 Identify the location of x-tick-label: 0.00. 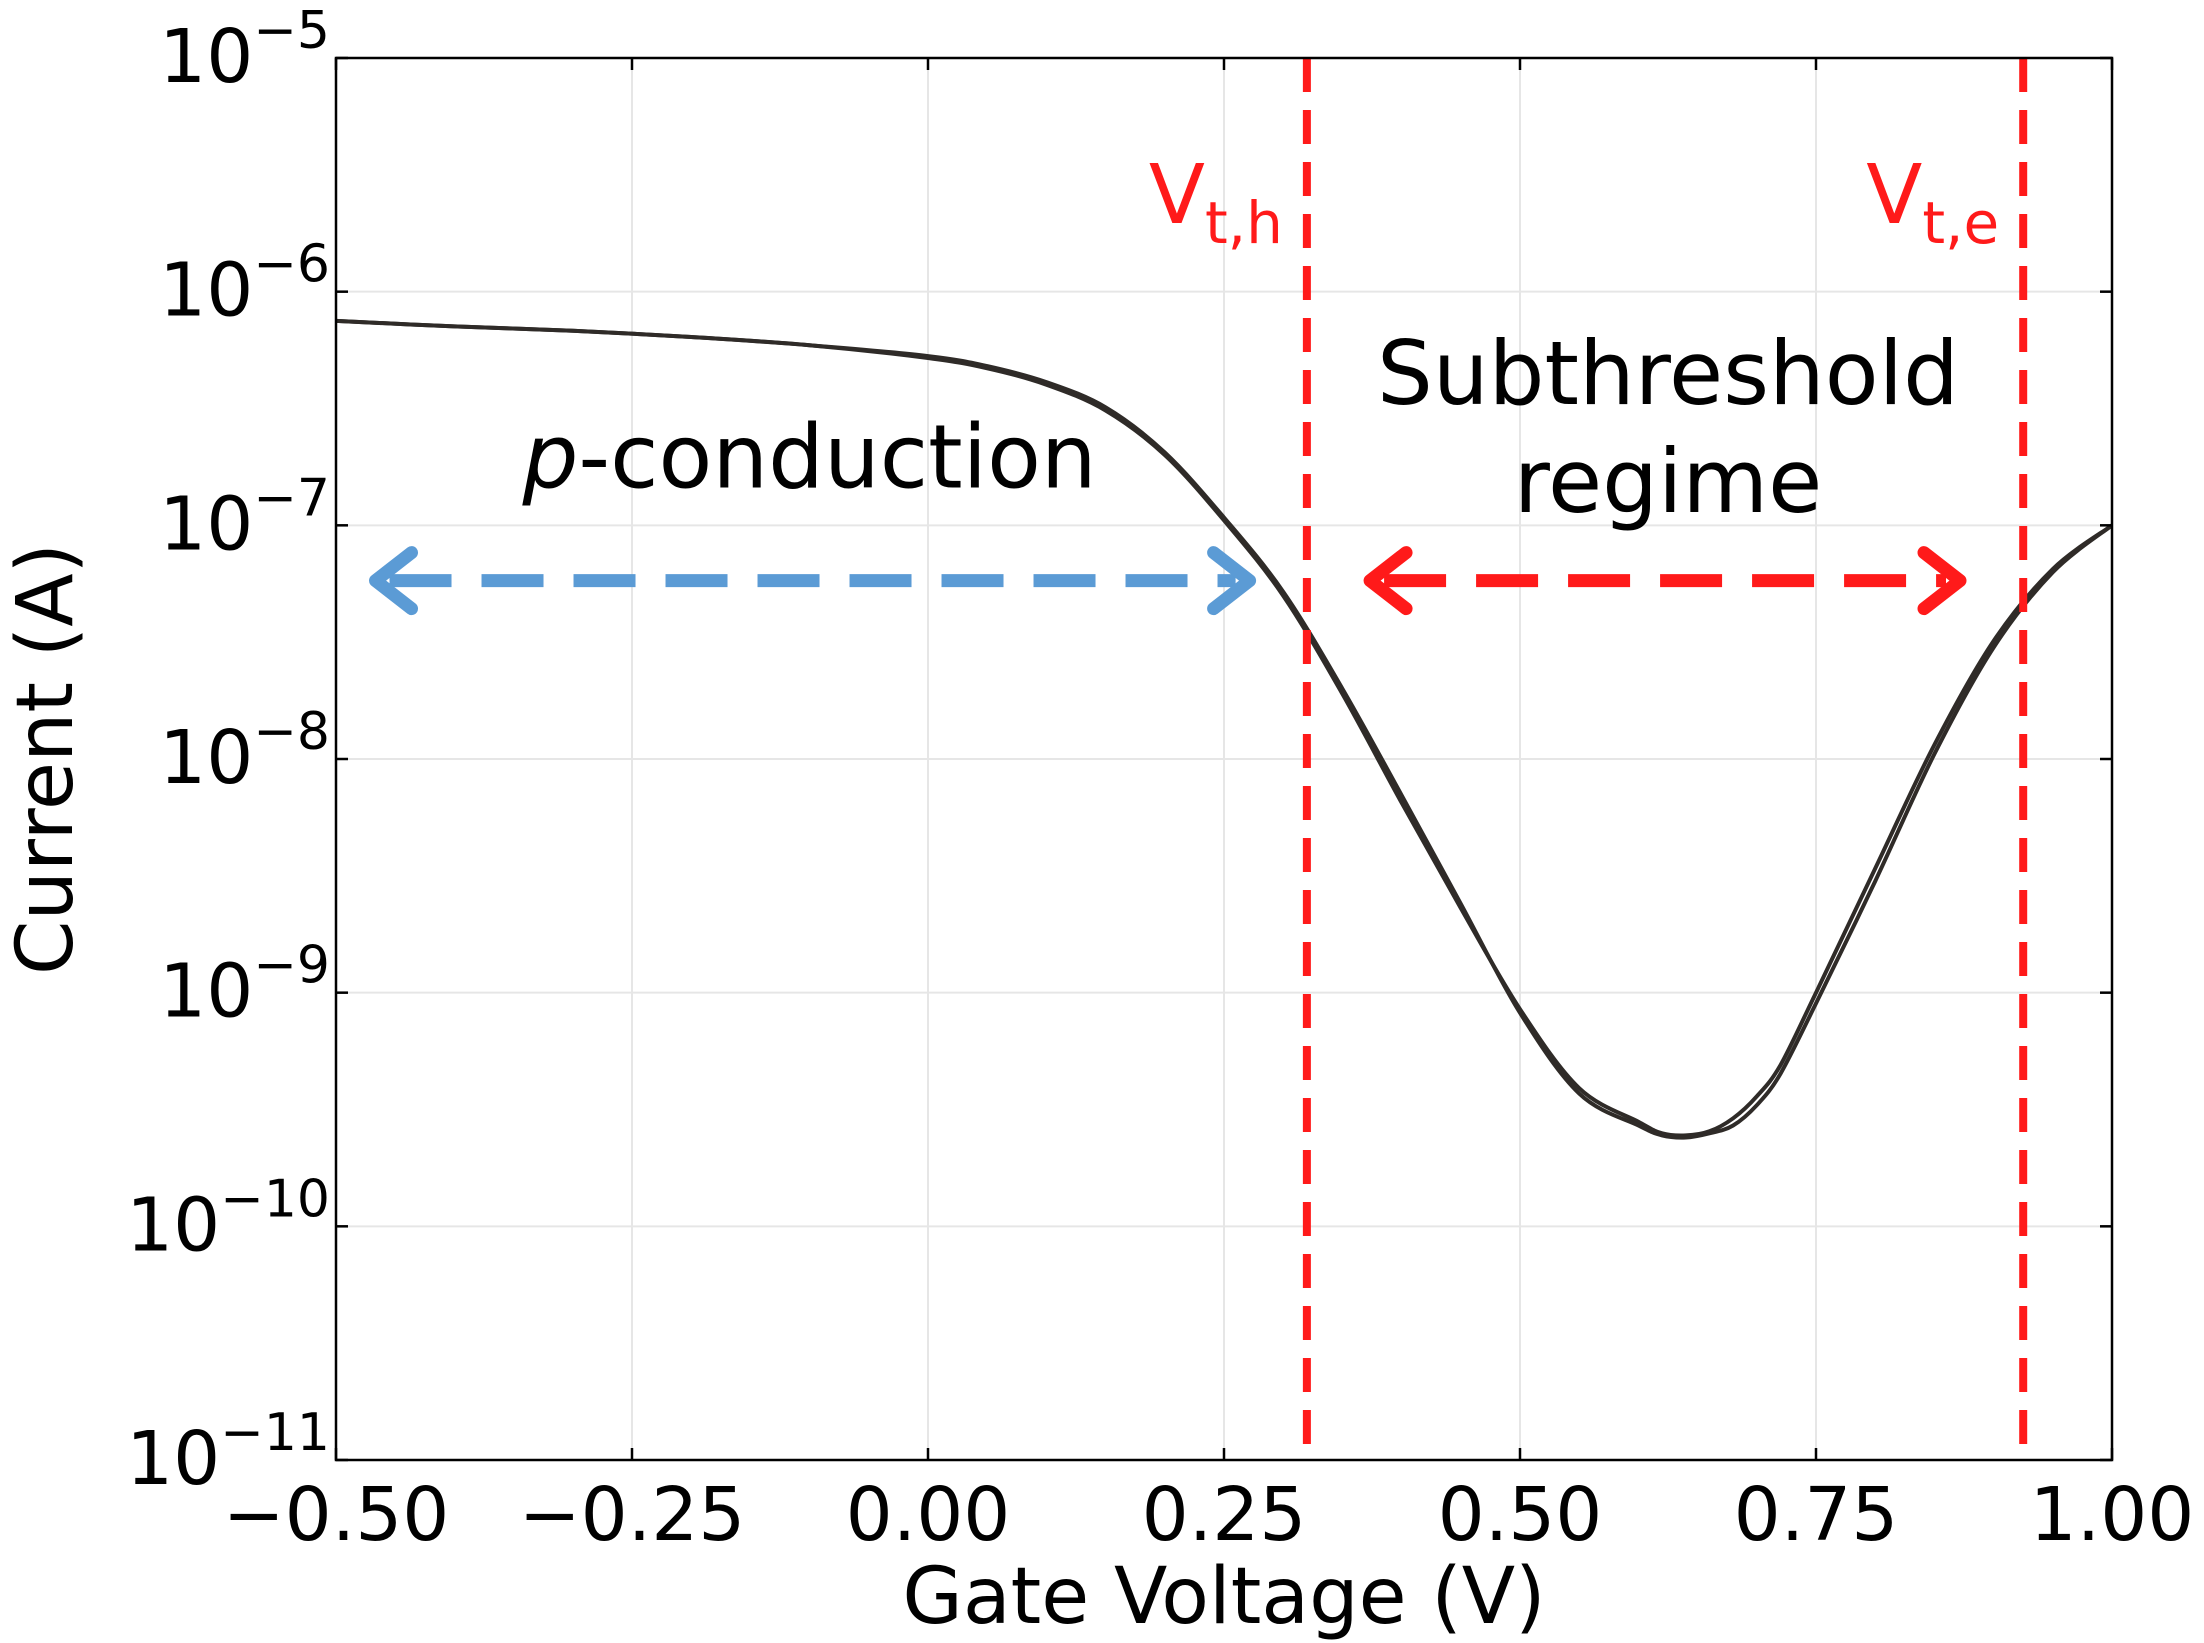
(928, 1515).